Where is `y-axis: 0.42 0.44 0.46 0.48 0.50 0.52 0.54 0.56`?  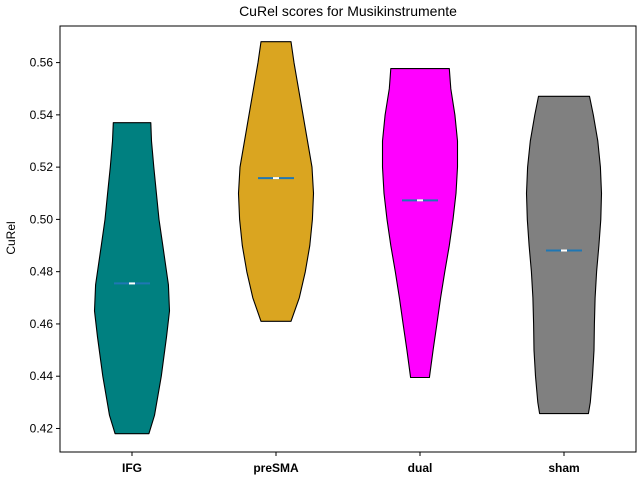 y-axis: 0.42 0.44 0.46 0.48 0.50 0.52 0.54 0.56 is located at coordinates (45, 245).